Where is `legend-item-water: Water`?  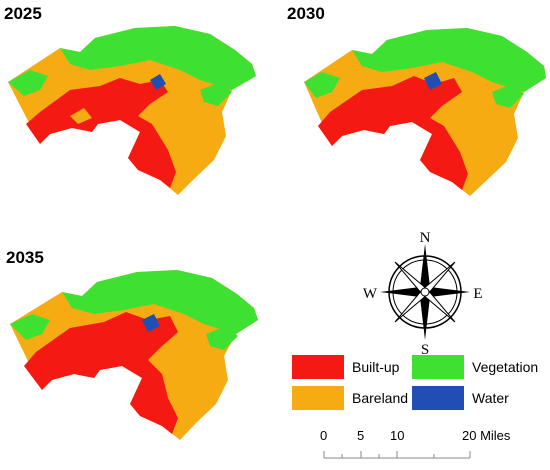
legend-item-water: Water is located at coordinates (460, 398).